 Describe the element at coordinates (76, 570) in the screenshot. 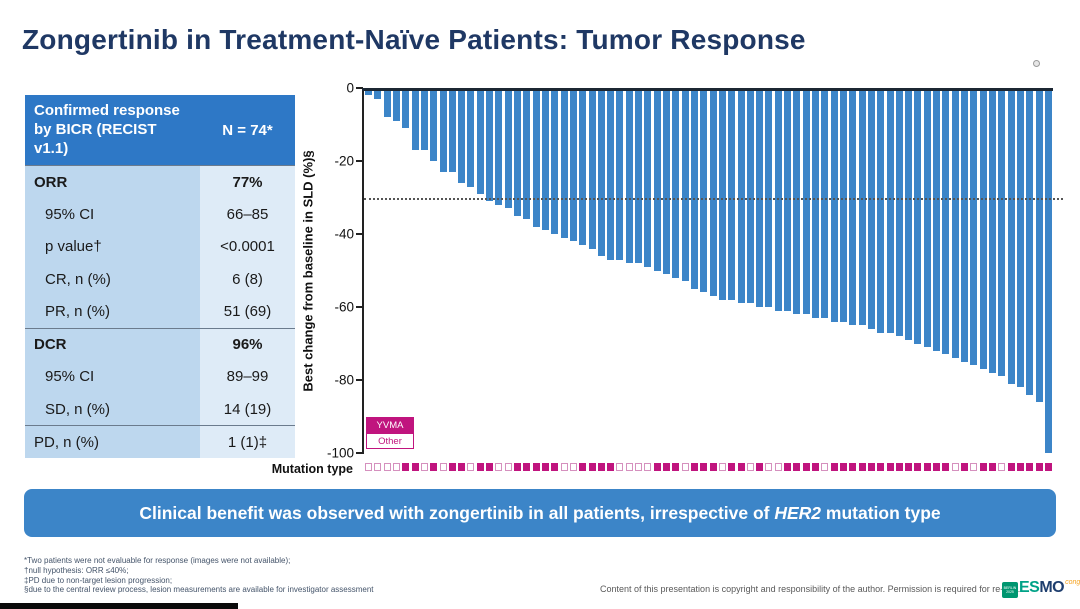

I see `footnote-line: †null hypothesis: ORR ≤40%;` at that location.